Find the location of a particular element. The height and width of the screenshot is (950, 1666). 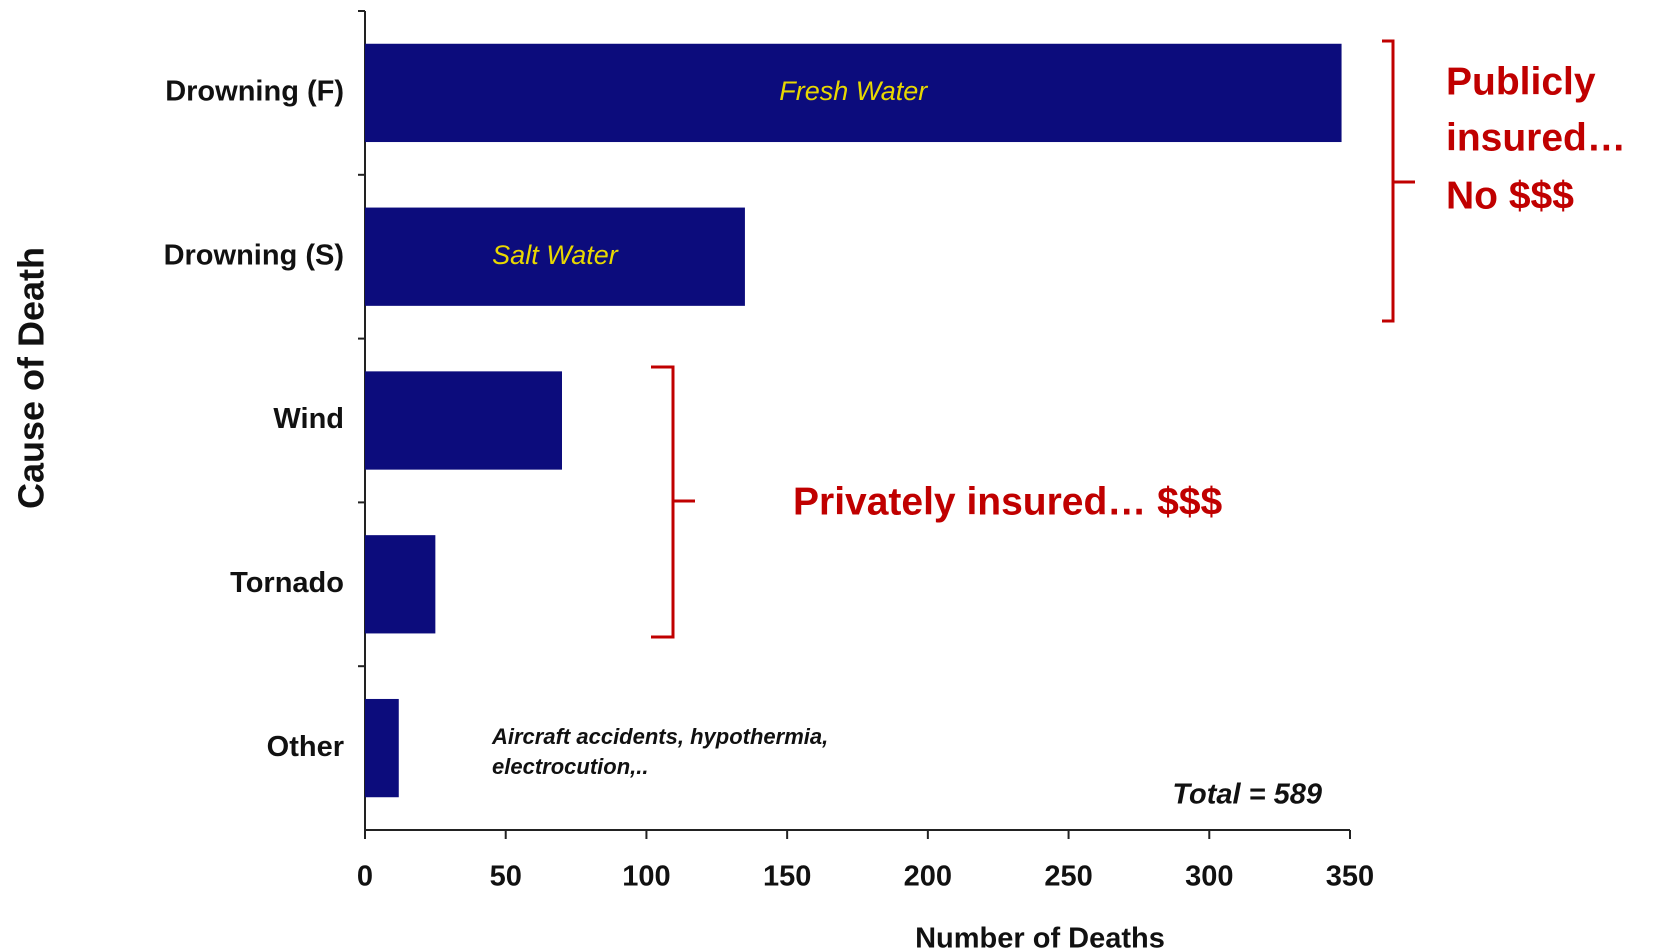

x-tick-label: 250 is located at coordinates (1068, 877).